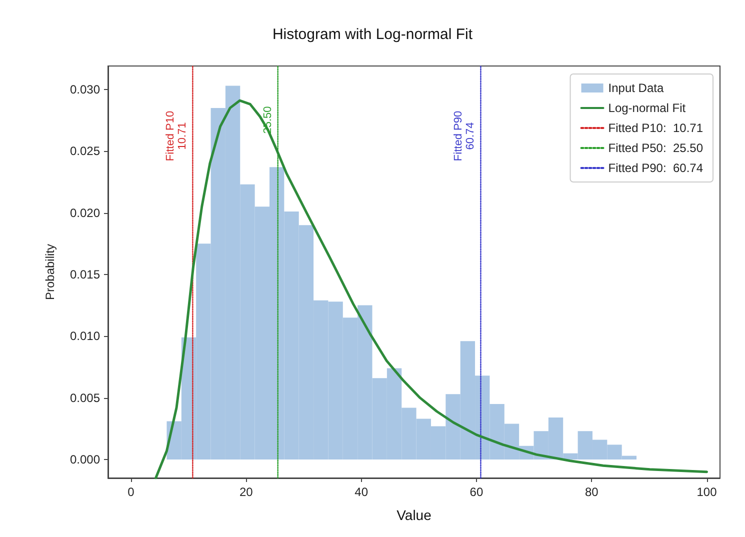 This screenshot has width=745, height=537. Describe the element at coordinates (477, 492) in the screenshot. I see `x-tick-label: 60` at that location.